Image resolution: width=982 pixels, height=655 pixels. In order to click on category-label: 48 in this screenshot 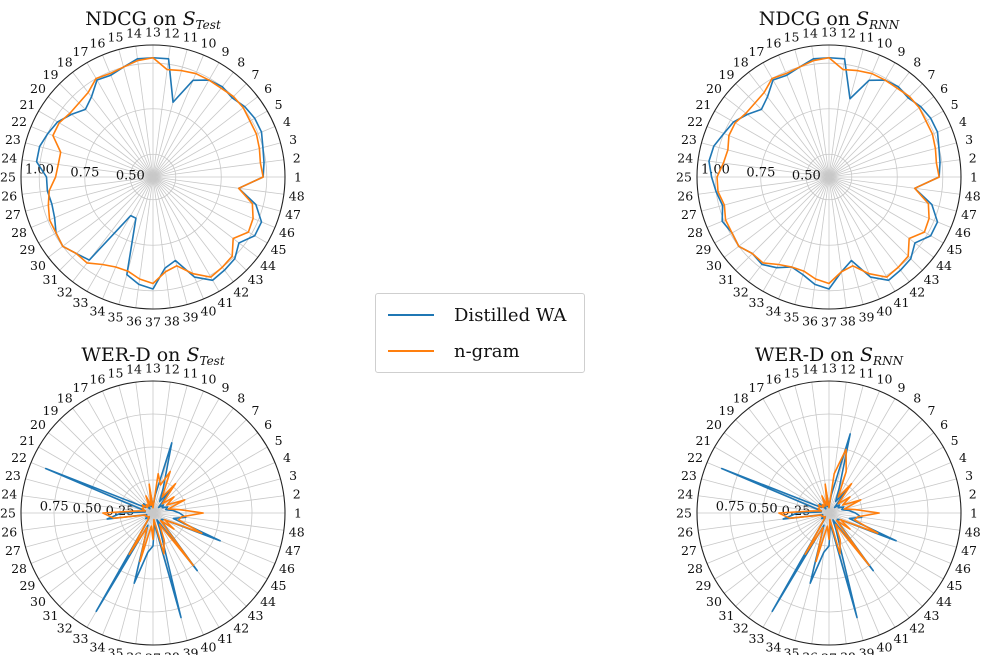, I will do `click(297, 195)`.